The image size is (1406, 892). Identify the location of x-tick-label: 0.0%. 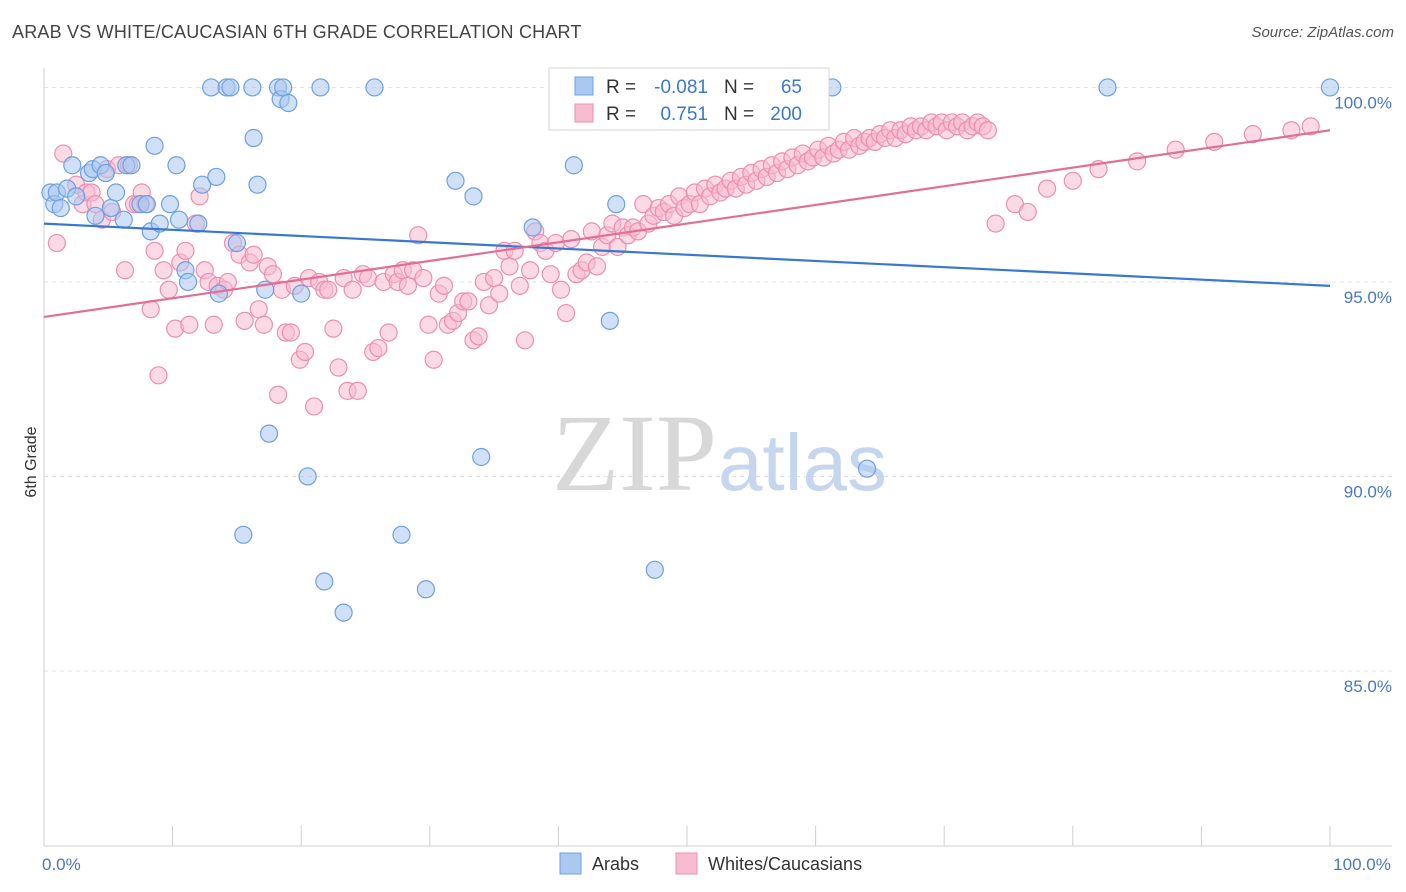
(61, 864).